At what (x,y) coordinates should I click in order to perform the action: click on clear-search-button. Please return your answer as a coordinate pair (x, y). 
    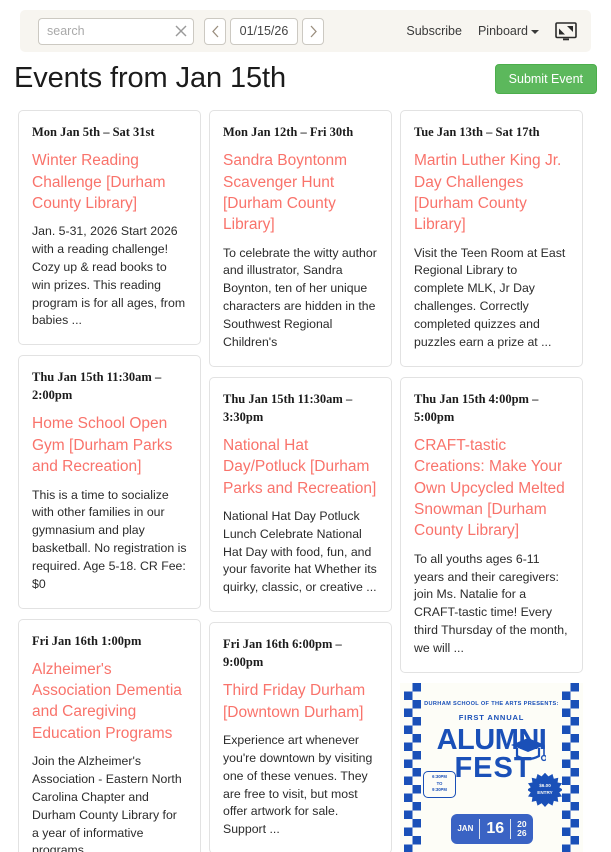
    Looking at the image, I should click on (181, 31).